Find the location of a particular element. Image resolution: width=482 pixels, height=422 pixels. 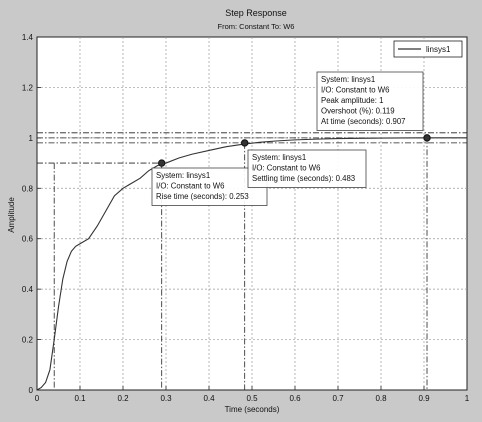

y-tick-label: 0.4 is located at coordinates (28, 289).